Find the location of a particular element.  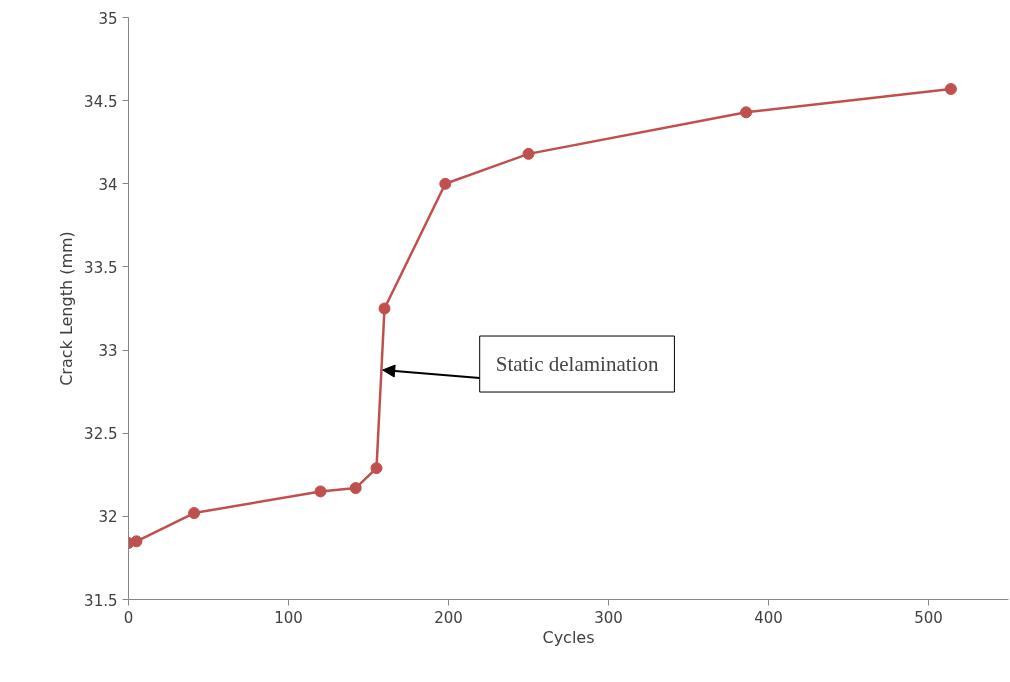

x-tick-label: 0 is located at coordinates (128, 617).